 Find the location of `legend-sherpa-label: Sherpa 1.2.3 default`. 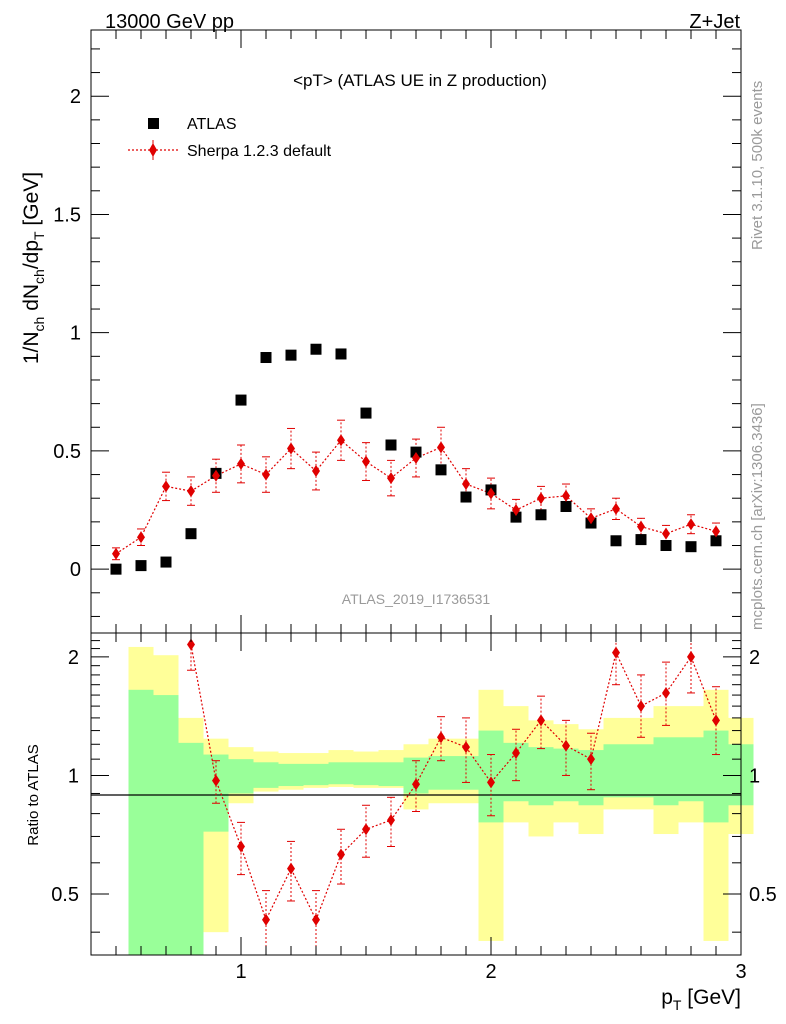

legend-sherpa-label: Sherpa 1.2.3 default is located at coordinates (259, 151).